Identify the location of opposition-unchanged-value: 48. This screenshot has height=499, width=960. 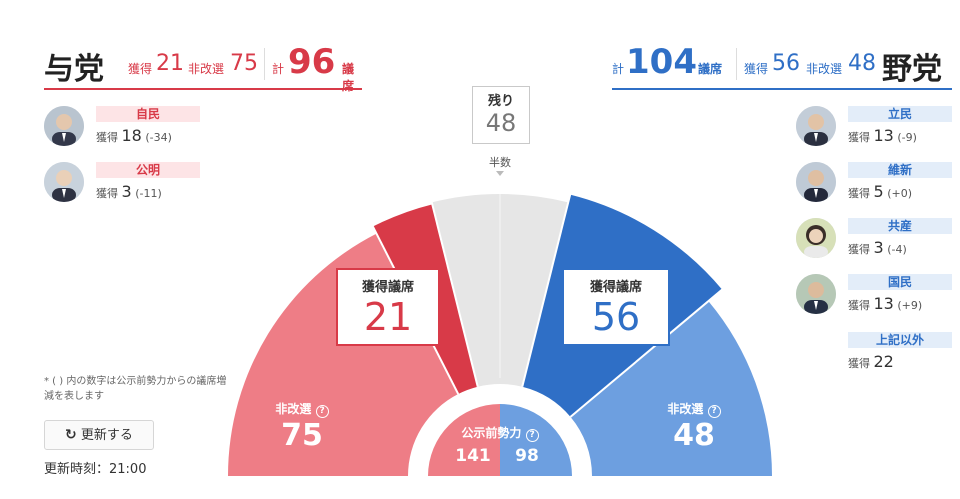
(862, 63).